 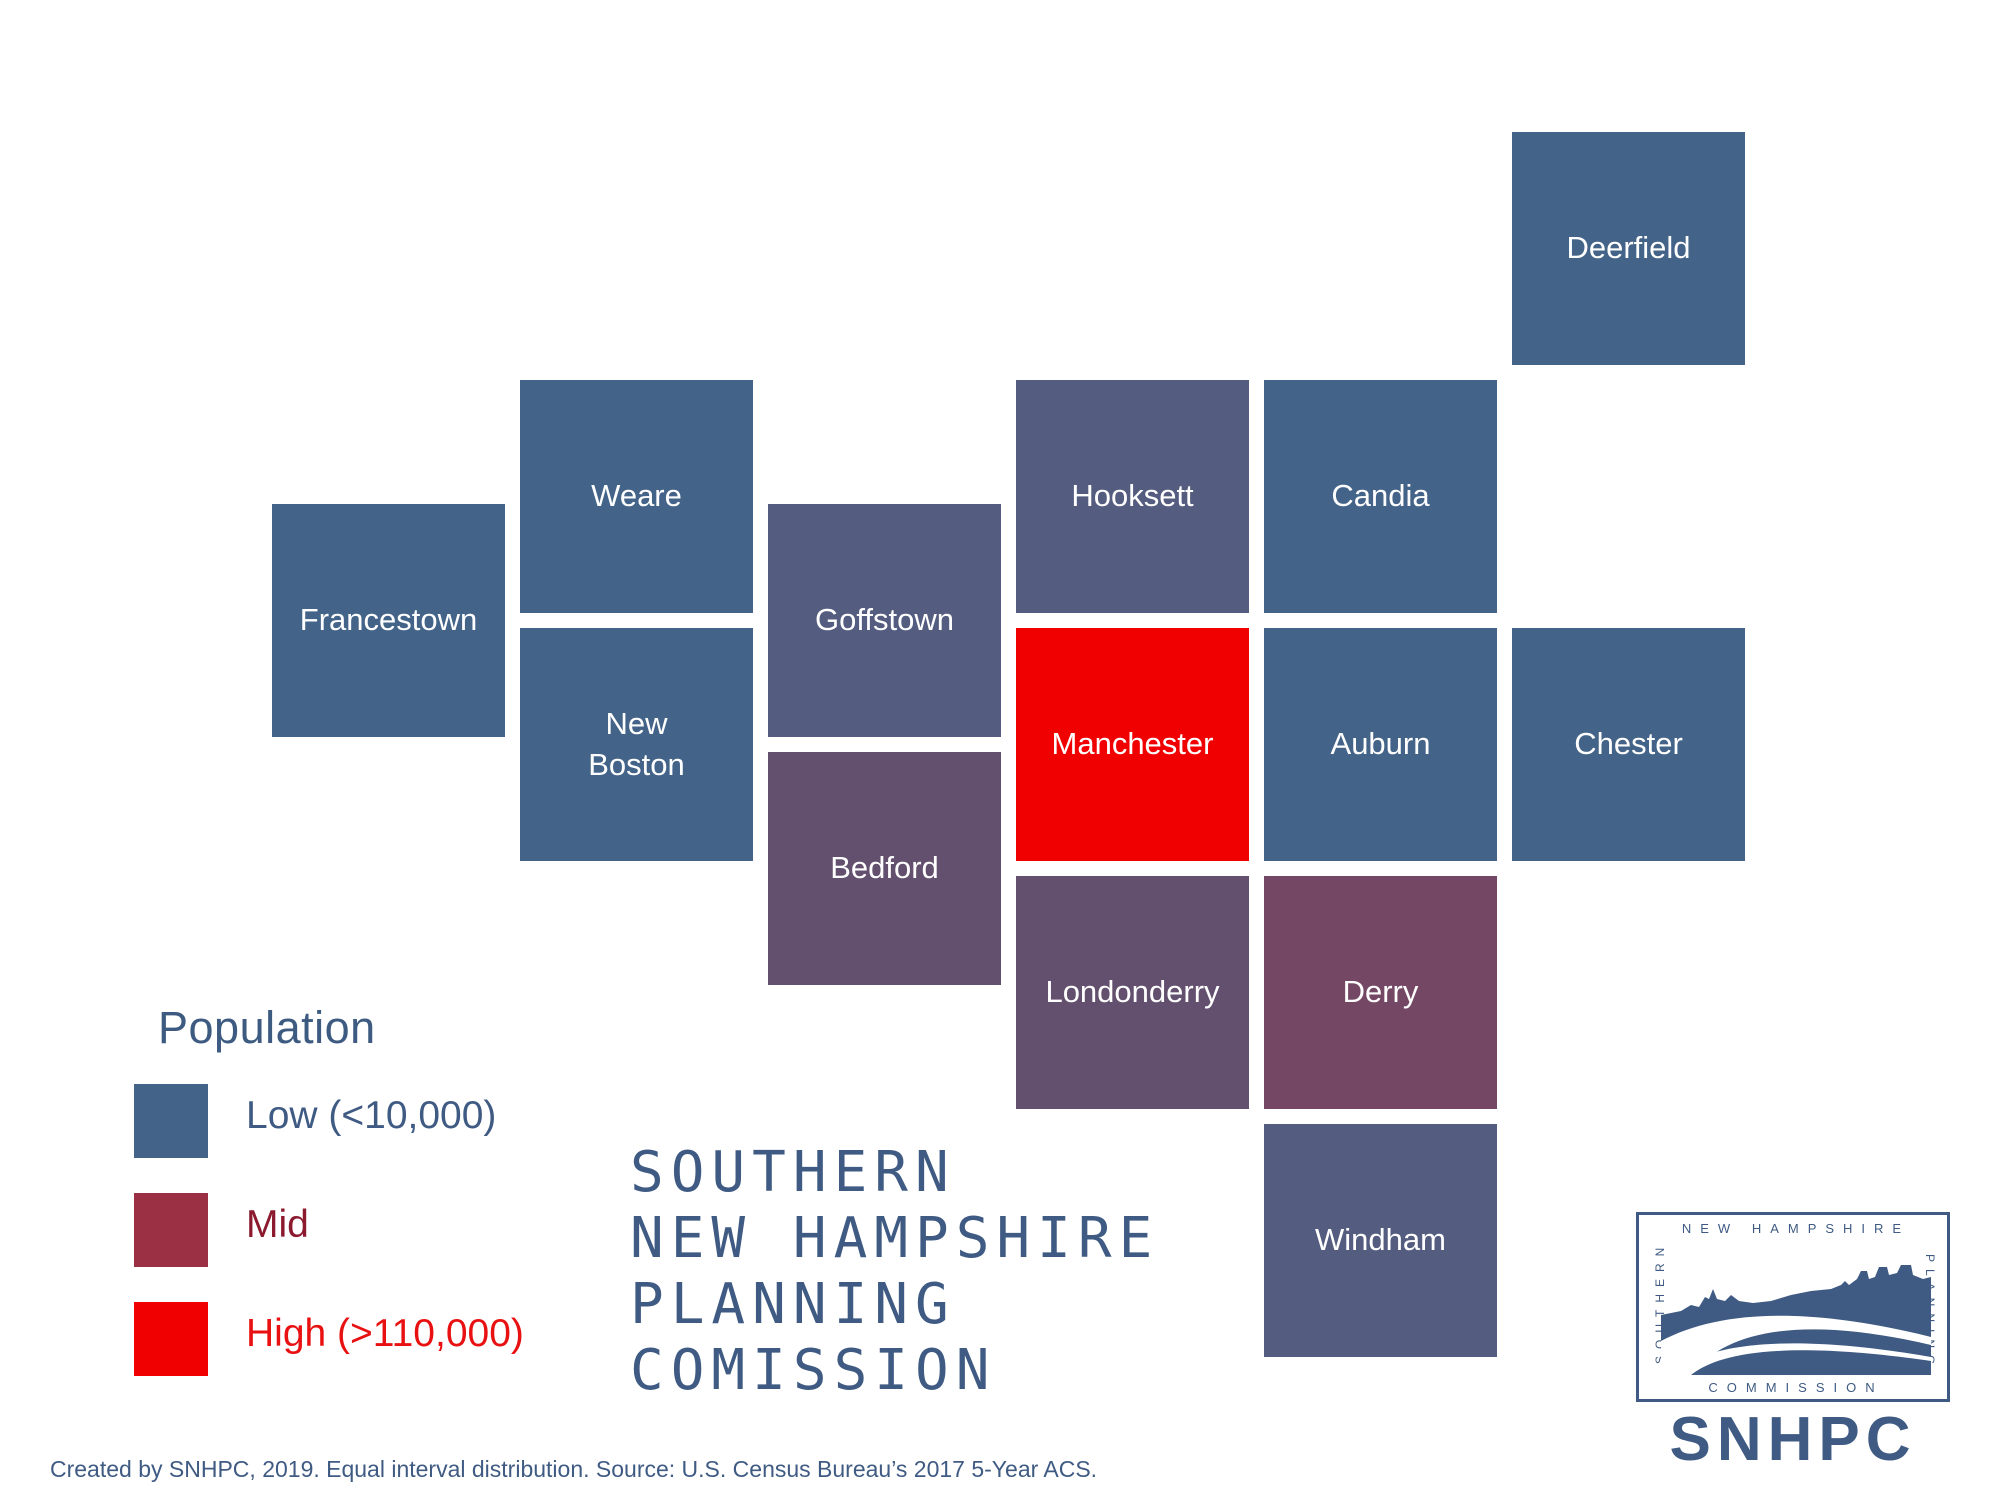 I want to click on town-label: Auburn, so click(x=1380, y=744).